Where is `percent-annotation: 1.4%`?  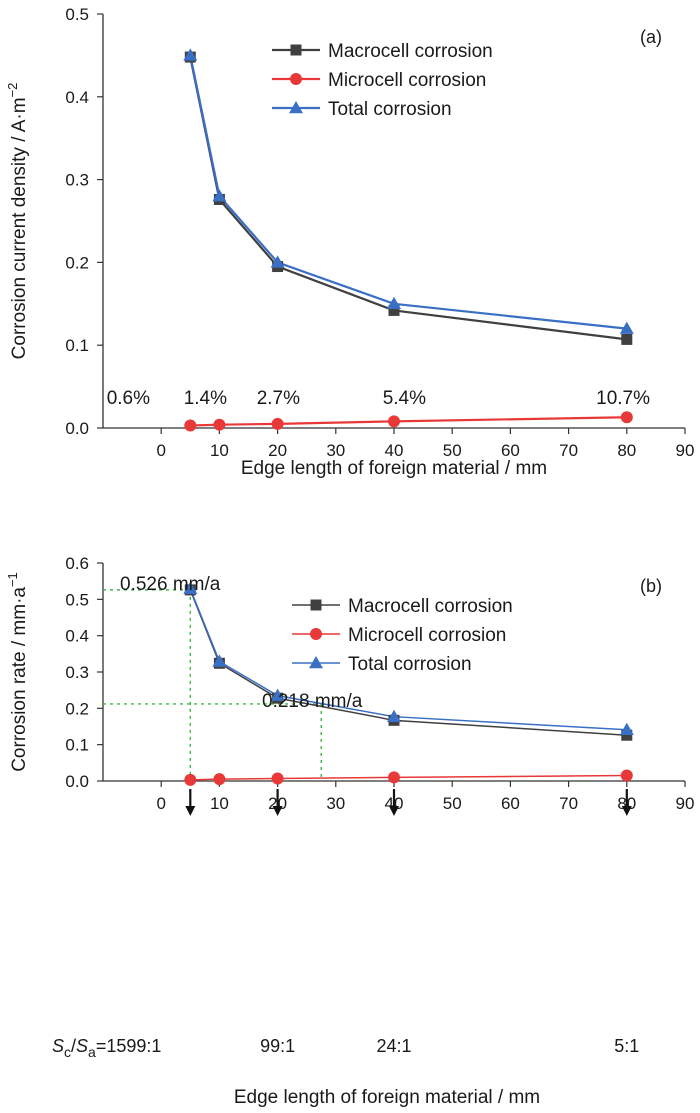 percent-annotation: 1.4% is located at coordinates (205, 398).